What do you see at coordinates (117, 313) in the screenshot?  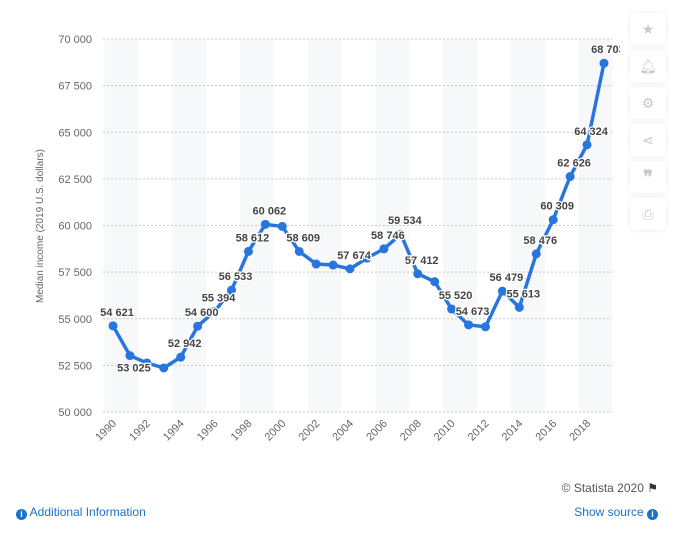 I see `data-label: 54 621` at bounding box center [117, 313].